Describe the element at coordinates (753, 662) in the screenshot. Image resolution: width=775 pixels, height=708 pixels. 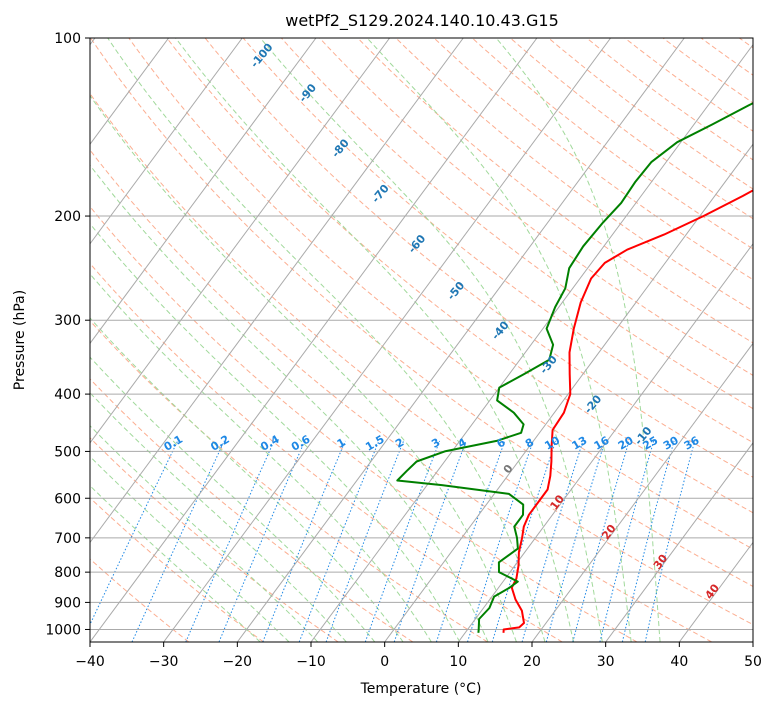
I see `x-tick-label: 50` at that location.